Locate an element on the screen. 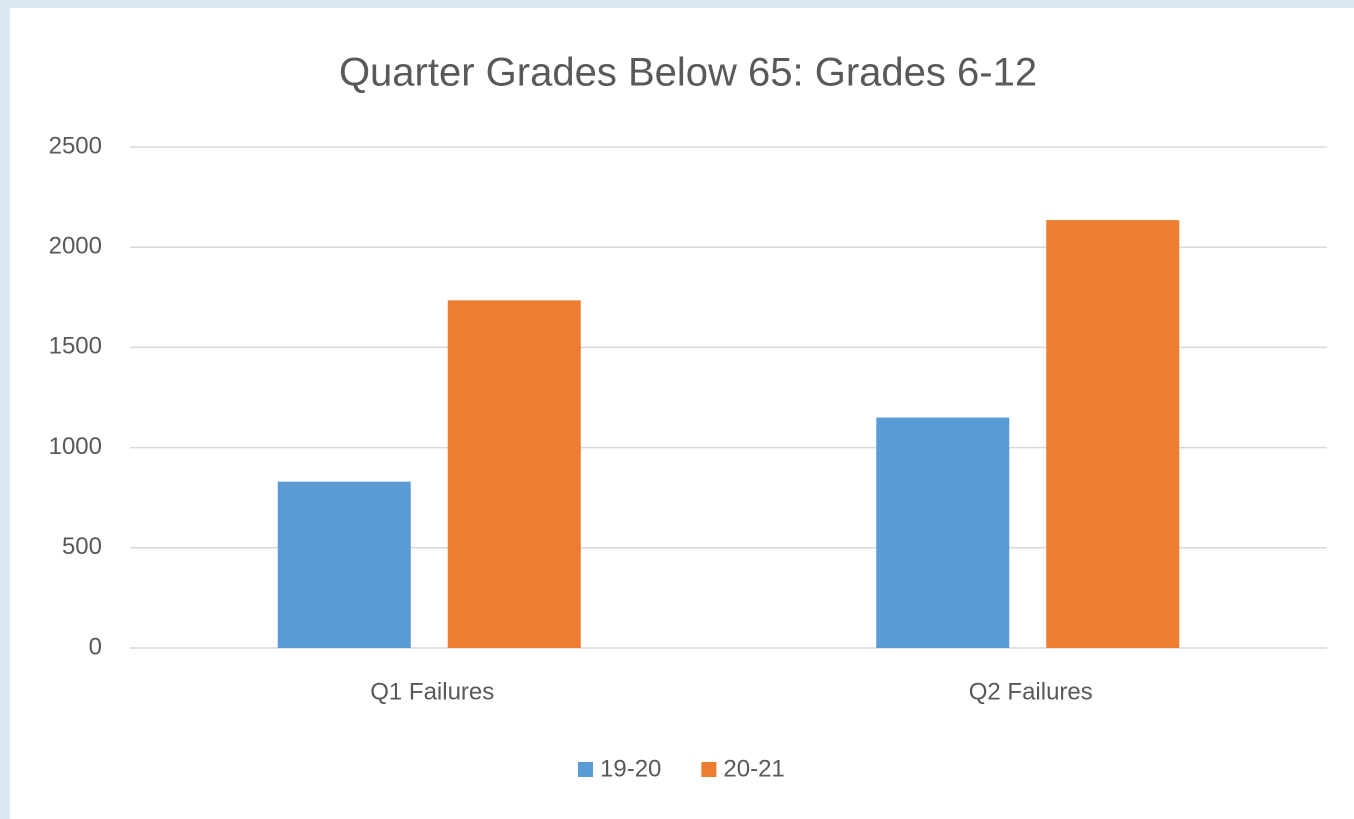 Image resolution: width=1354 pixels, height=819 pixels. x-tick-label: Q1 Failures is located at coordinates (432, 691).